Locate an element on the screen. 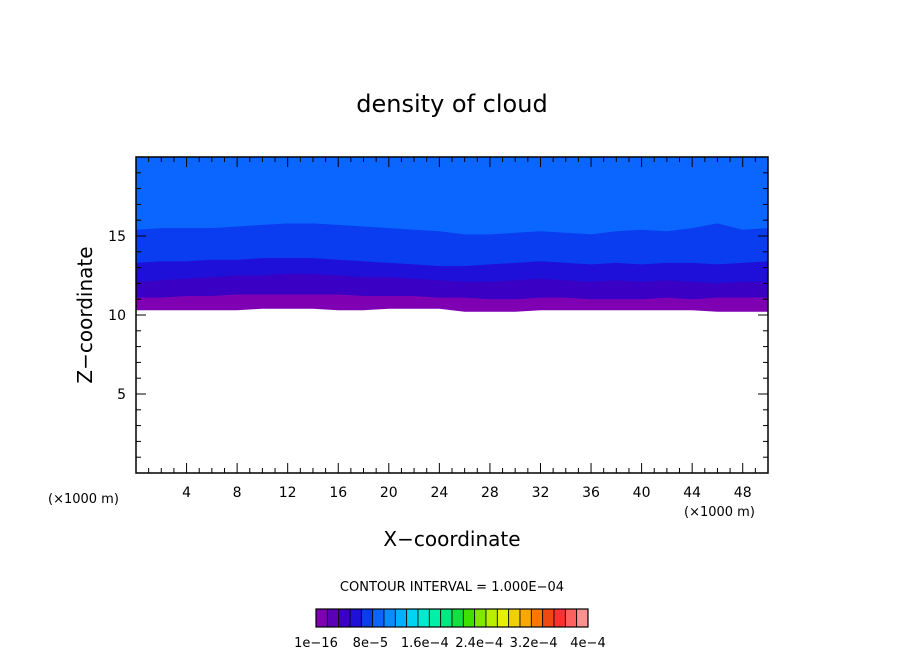  colorbar is located at coordinates (452, 618).